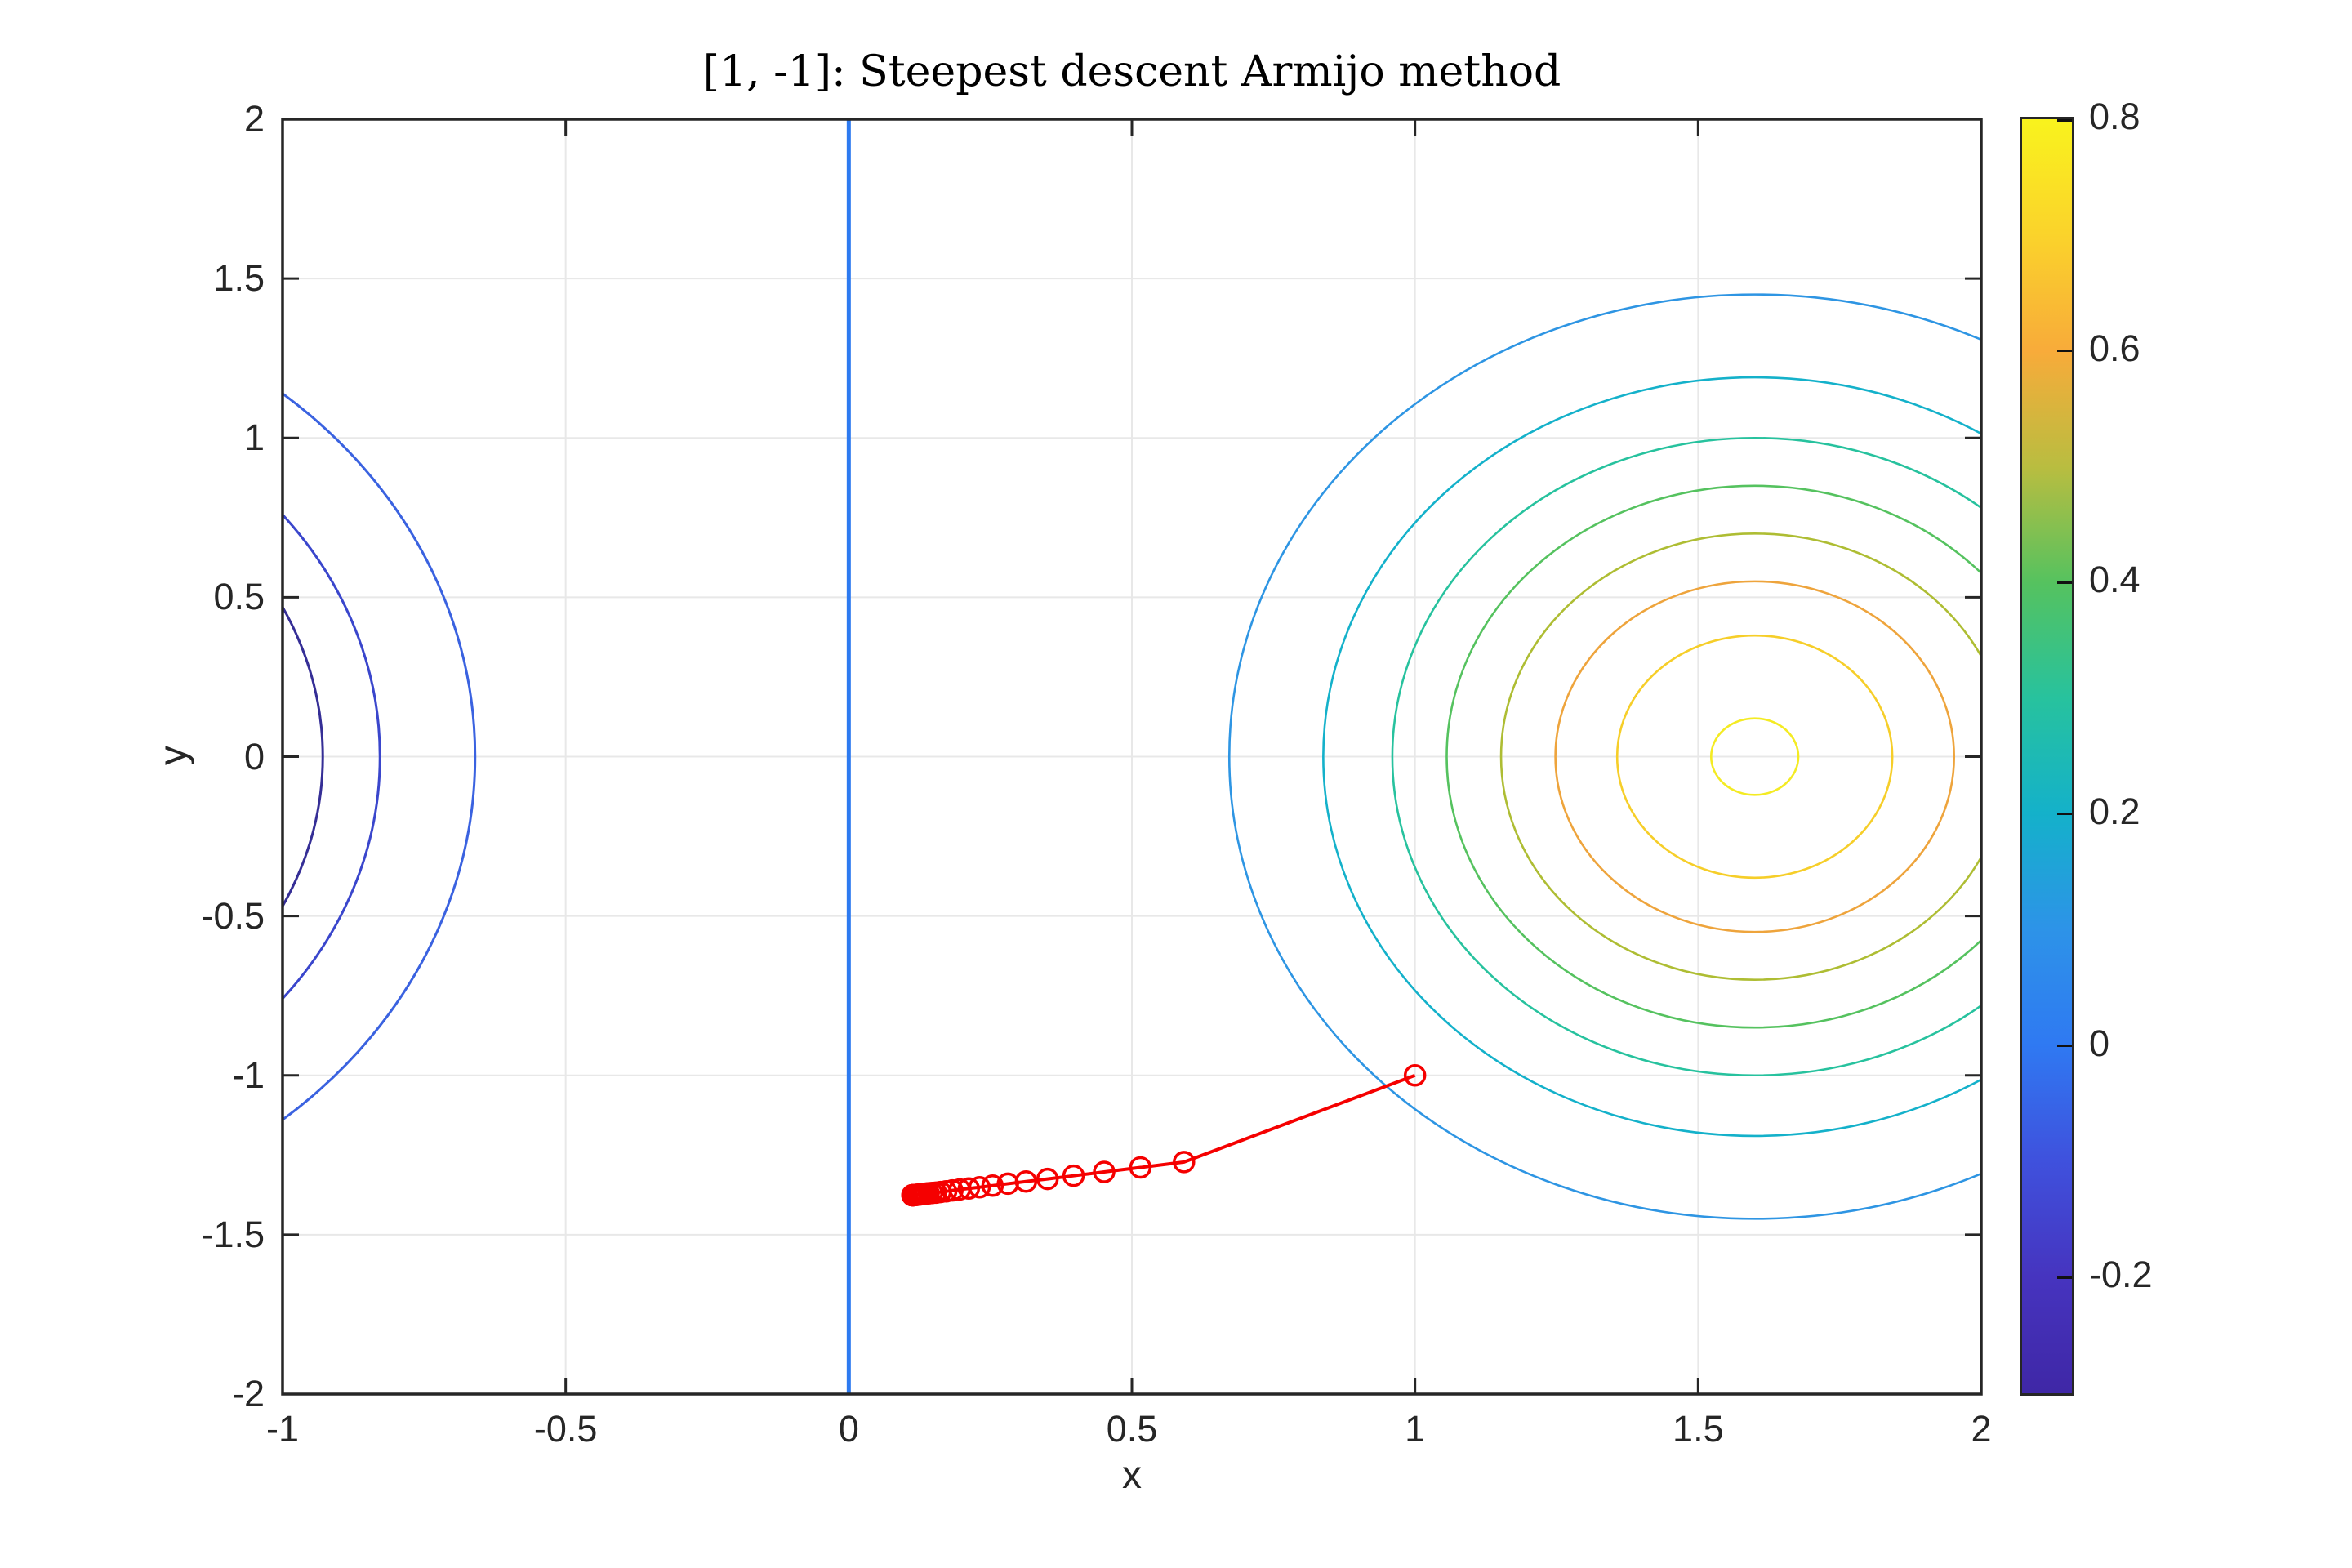  What do you see at coordinates (254, 756) in the screenshot?
I see `y-tick-label: 0` at bounding box center [254, 756].